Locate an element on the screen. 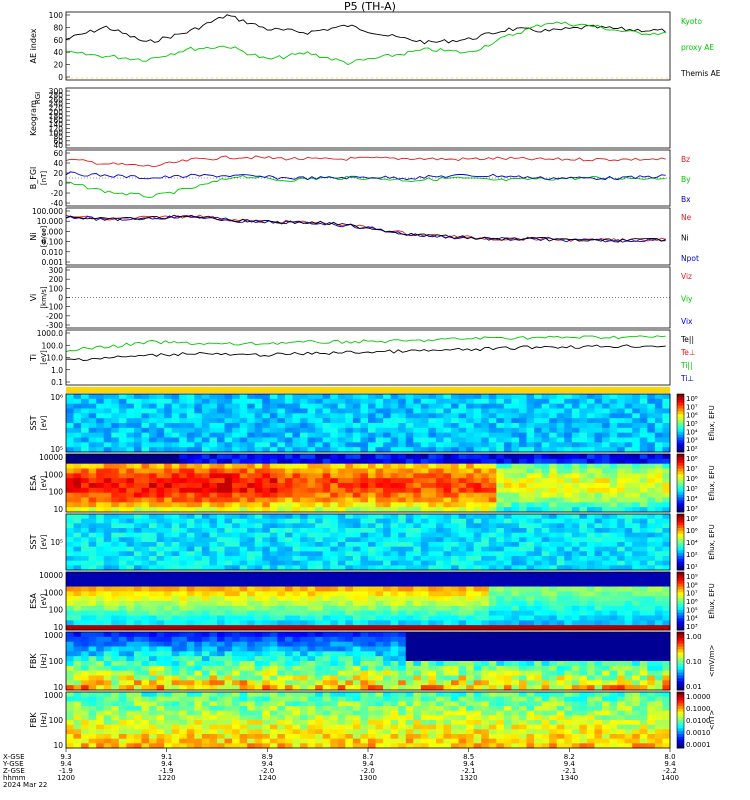  colorbar-frame is located at coordinates (680, 542).